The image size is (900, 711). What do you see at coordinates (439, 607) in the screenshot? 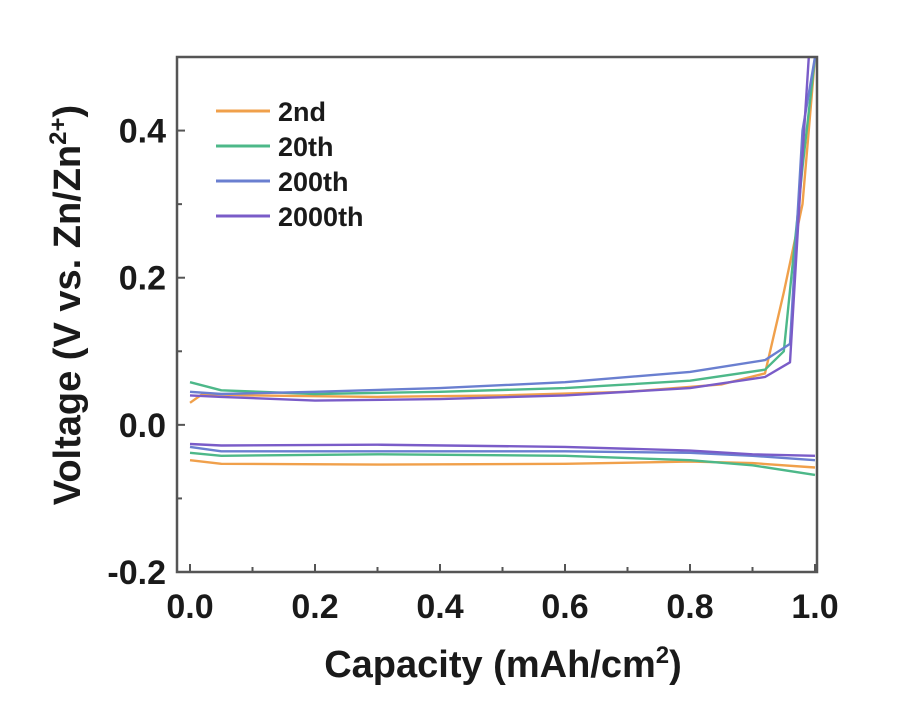
I see `x-tick-label: 0.4` at bounding box center [439, 607].